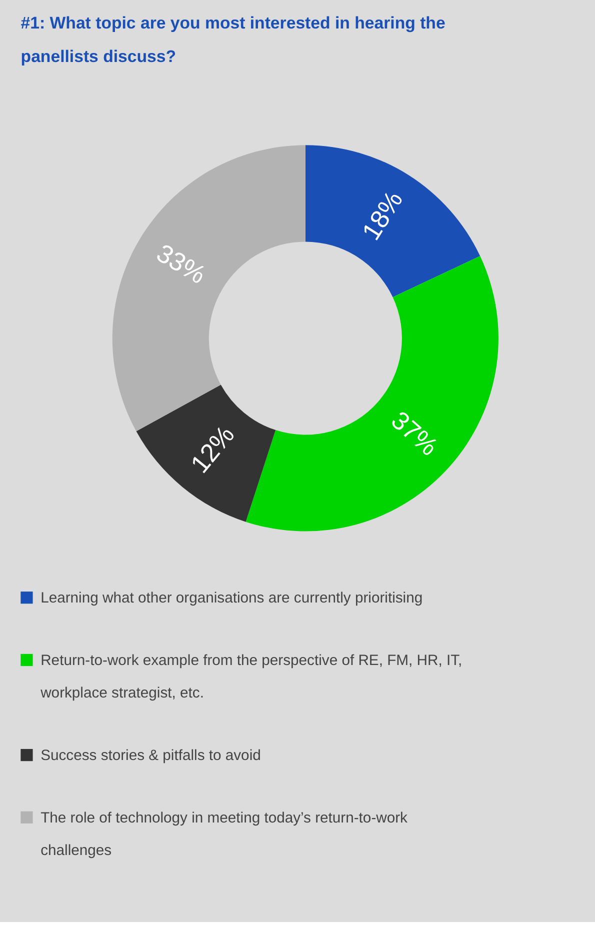 The height and width of the screenshot is (951, 595). What do you see at coordinates (150, 756) in the screenshot?
I see `legend-label: Success stories & pitfalls to avoid` at bounding box center [150, 756].